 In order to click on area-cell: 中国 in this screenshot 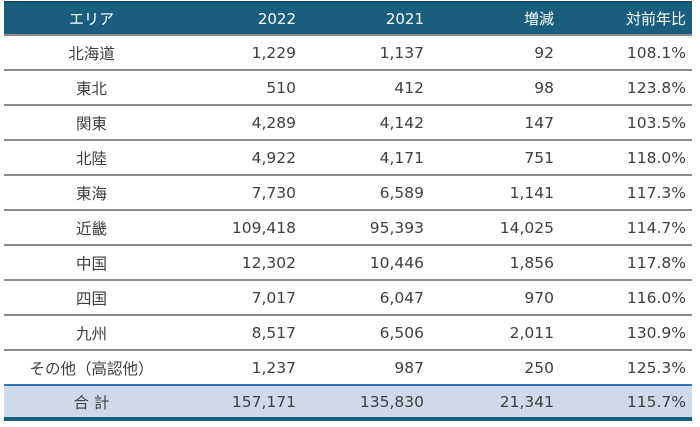, I will do `click(91, 263)`.